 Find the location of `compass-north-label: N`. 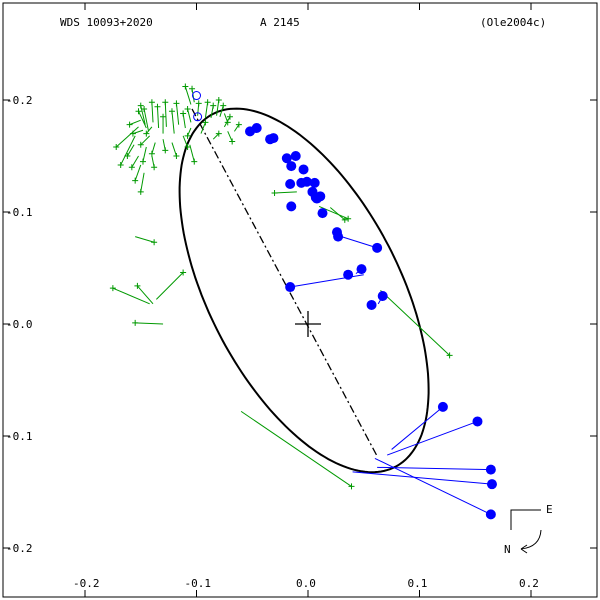

compass-north-label: N is located at coordinates (507, 549).